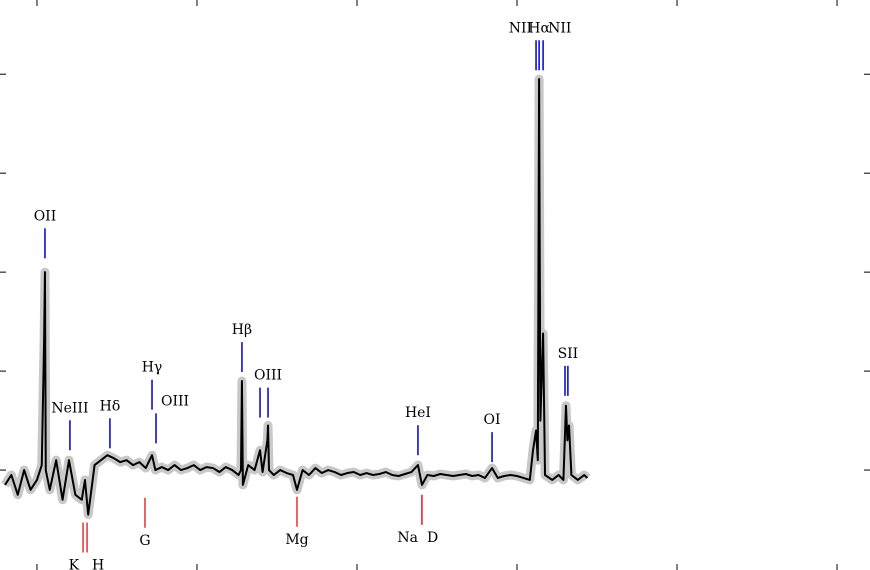 This screenshot has height=570, width=870. Describe the element at coordinates (539, 28) in the screenshot. I see `emission-label: Hα` at that location.